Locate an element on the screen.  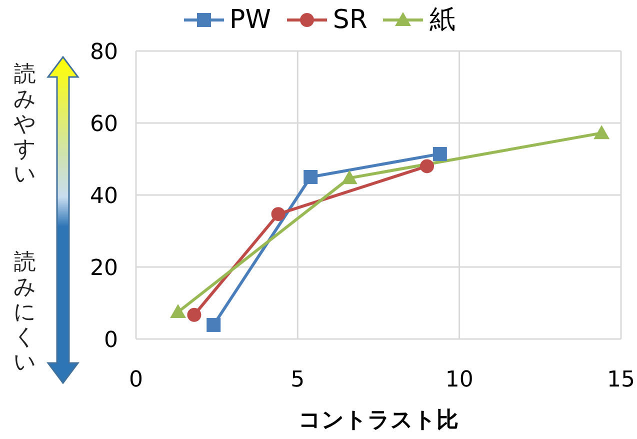
y-tick-label: 20 is located at coordinates (104, 268).